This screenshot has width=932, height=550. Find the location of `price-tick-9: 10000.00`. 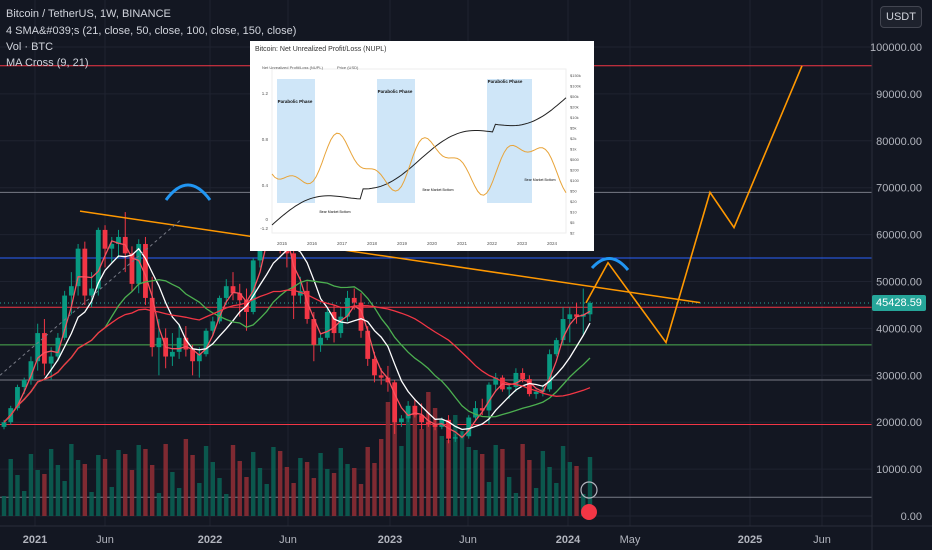

price-tick-9: 10000.00 is located at coordinates (899, 470).